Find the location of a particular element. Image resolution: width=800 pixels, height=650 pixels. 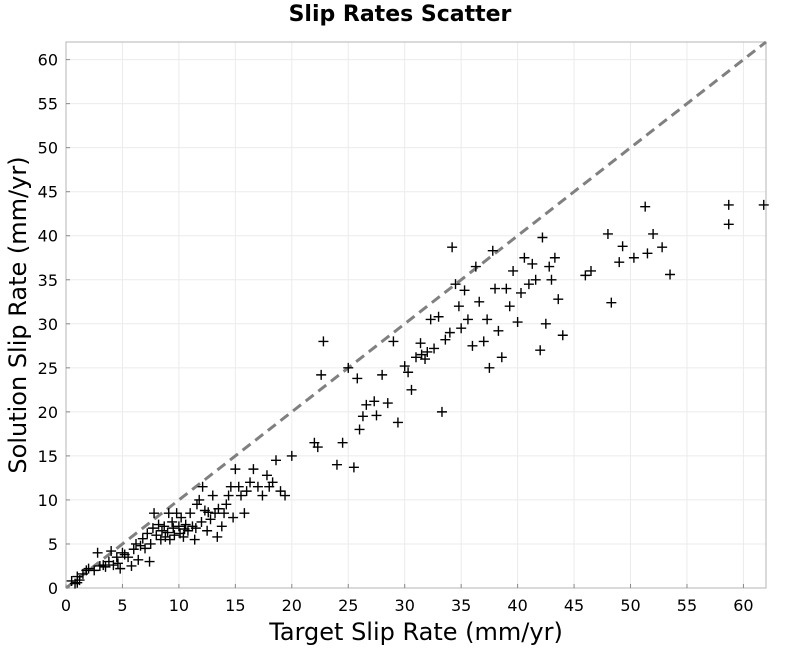

x-tick-label-12: 60 is located at coordinates (743, 605).